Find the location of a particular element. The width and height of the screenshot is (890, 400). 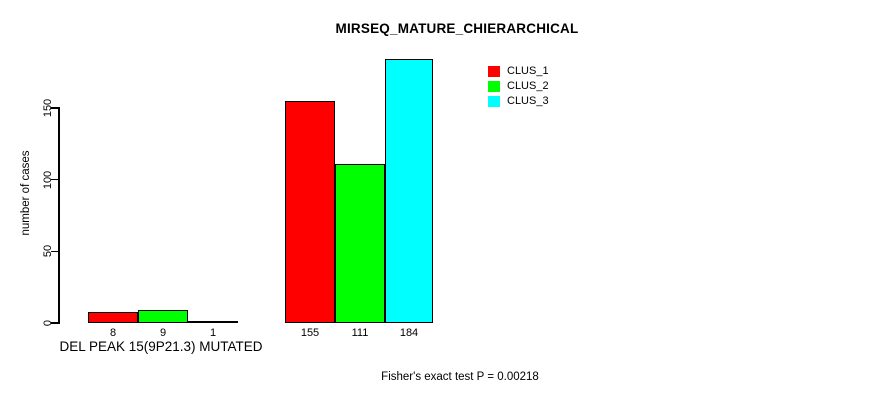

bar-value-label: 1 is located at coordinates (213, 333).